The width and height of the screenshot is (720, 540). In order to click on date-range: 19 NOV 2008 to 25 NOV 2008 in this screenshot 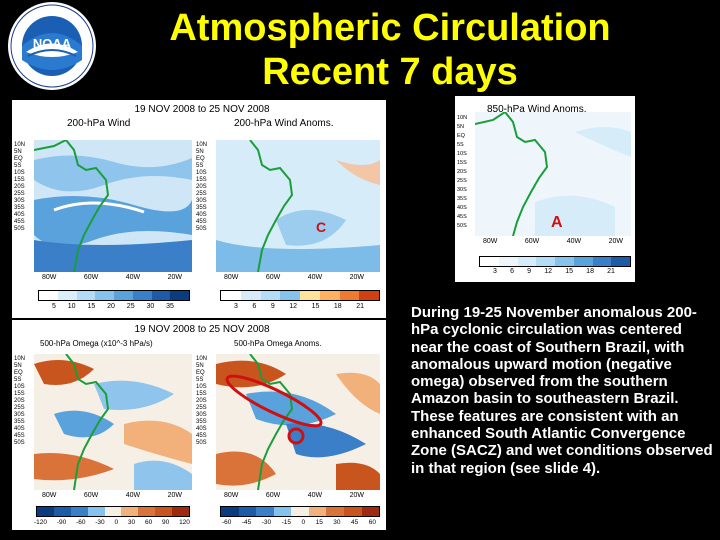, I will do `click(202, 109)`.